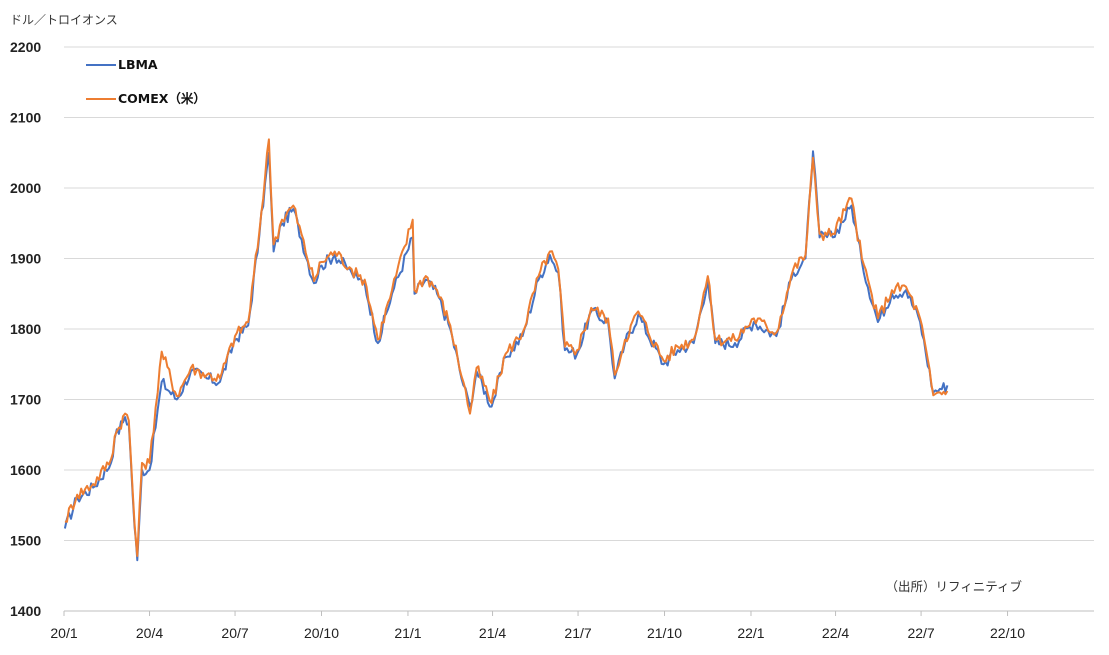  I want to click on x-tick-label-20-7: 20/7, so click(234, 633).